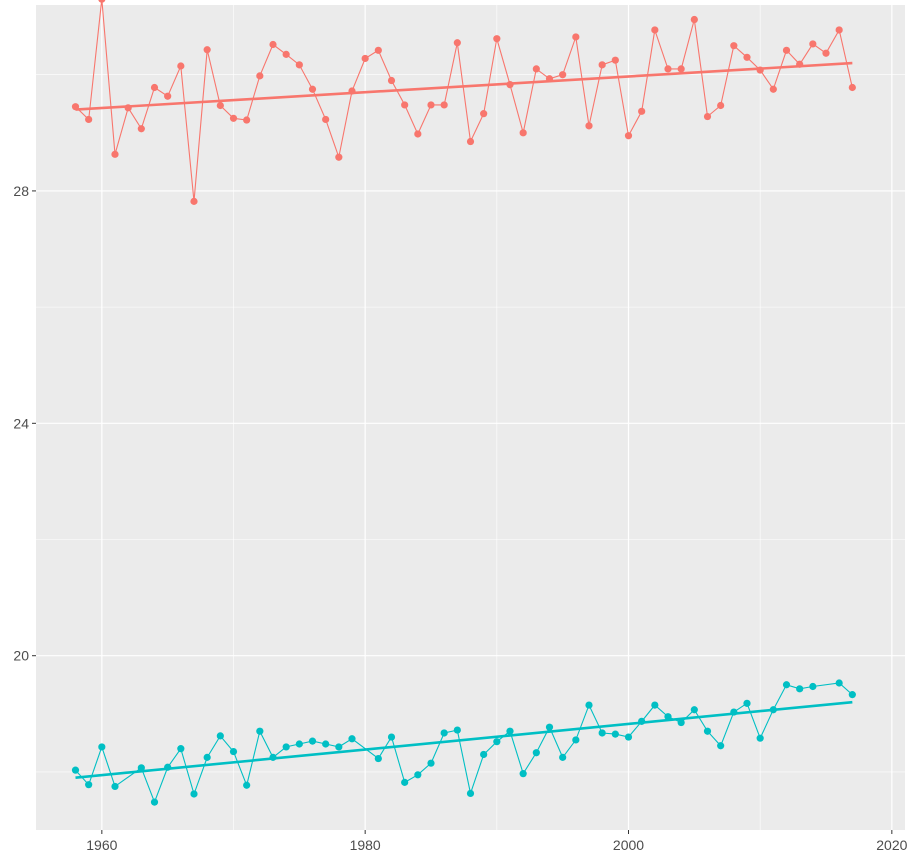  What do you see at coordinates (21, 656) in the screenshot?
I see `y-tick-label: 20` at bounding box center [21, 656].